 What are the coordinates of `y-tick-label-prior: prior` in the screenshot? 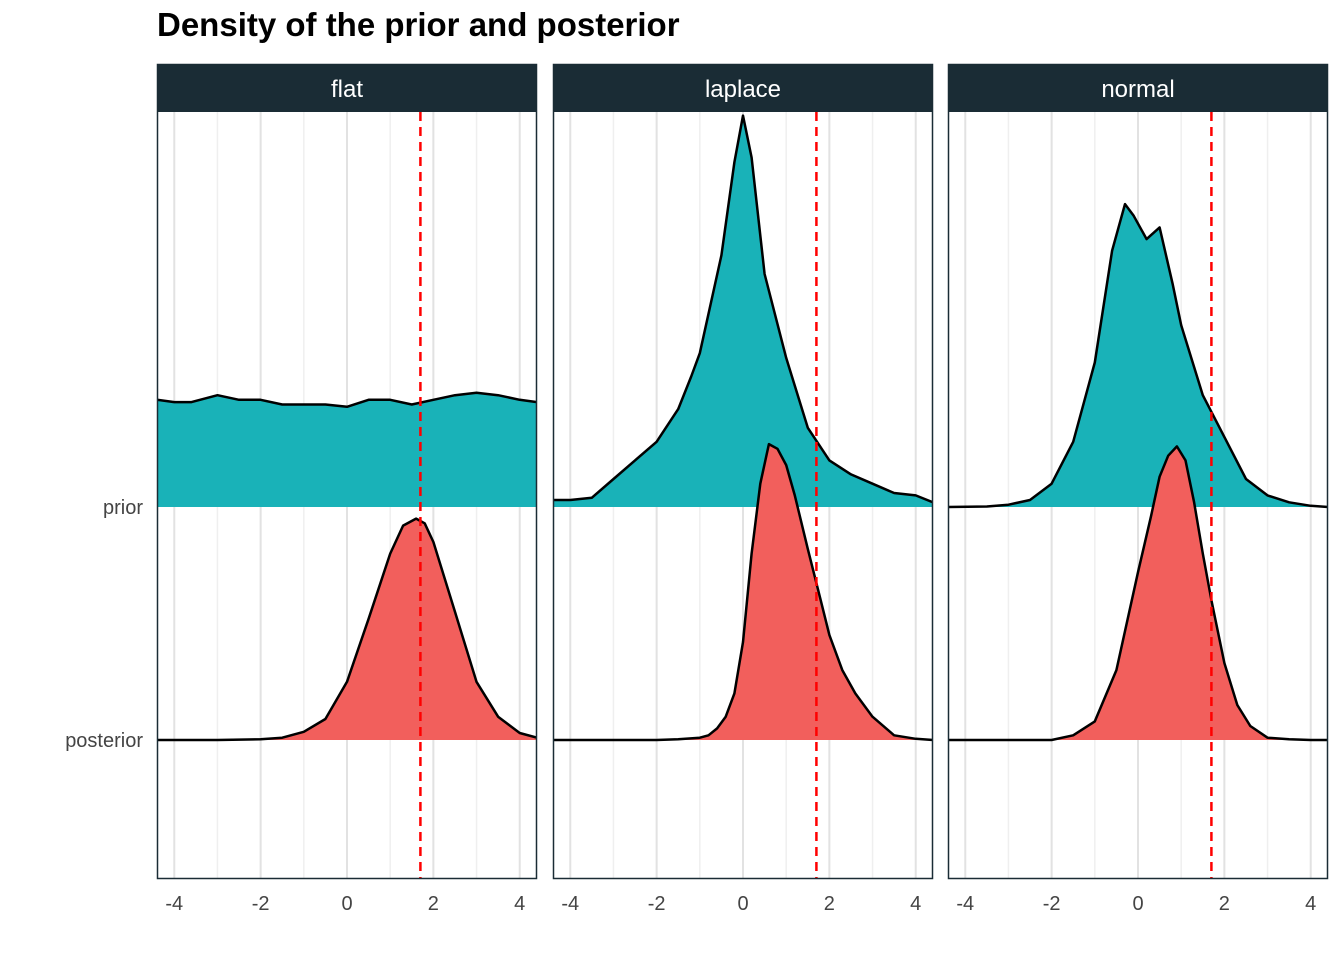 It's located at (123, 508).